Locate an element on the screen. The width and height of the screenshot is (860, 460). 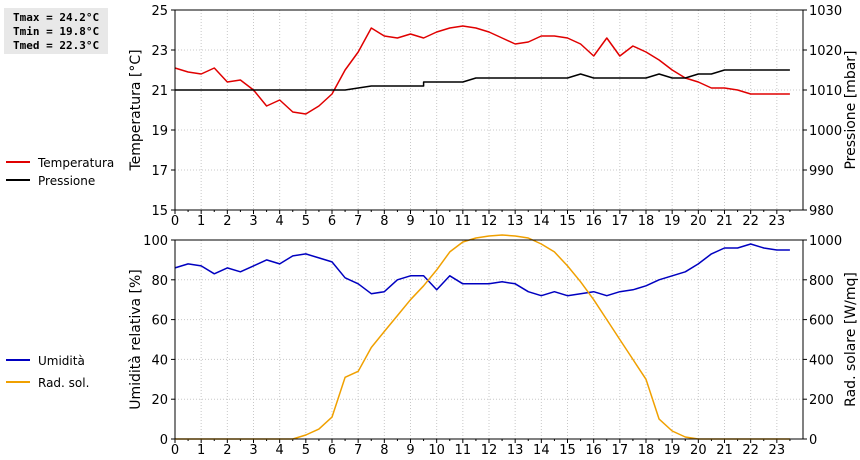
y2-tick-label: 980 is located at coordinates (821, 211).